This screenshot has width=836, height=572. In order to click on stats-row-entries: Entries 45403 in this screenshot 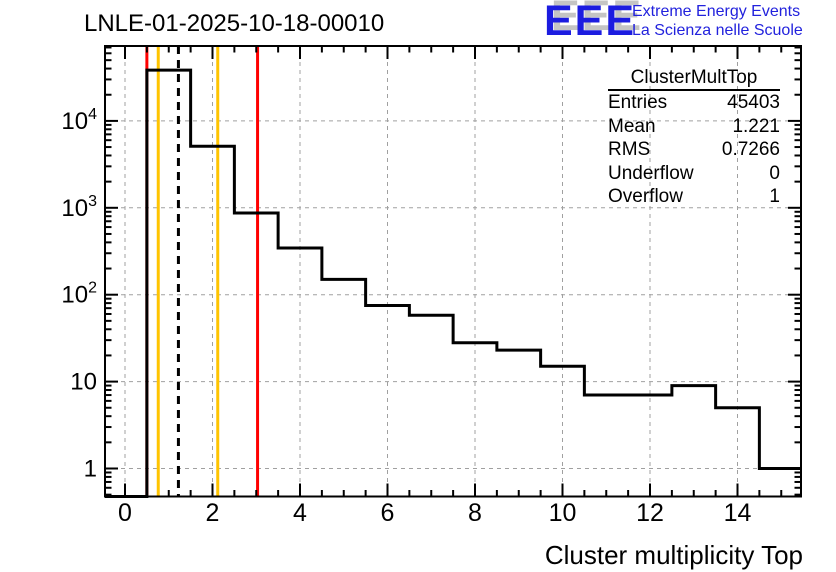, I will do `click(694, 103)`.